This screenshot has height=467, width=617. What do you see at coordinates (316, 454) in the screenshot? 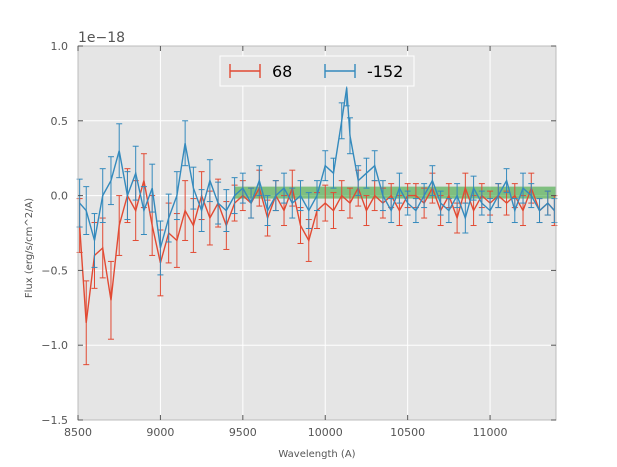
I see `x-axis-label: Wavelength (A)` at bounding box center [316, 454].